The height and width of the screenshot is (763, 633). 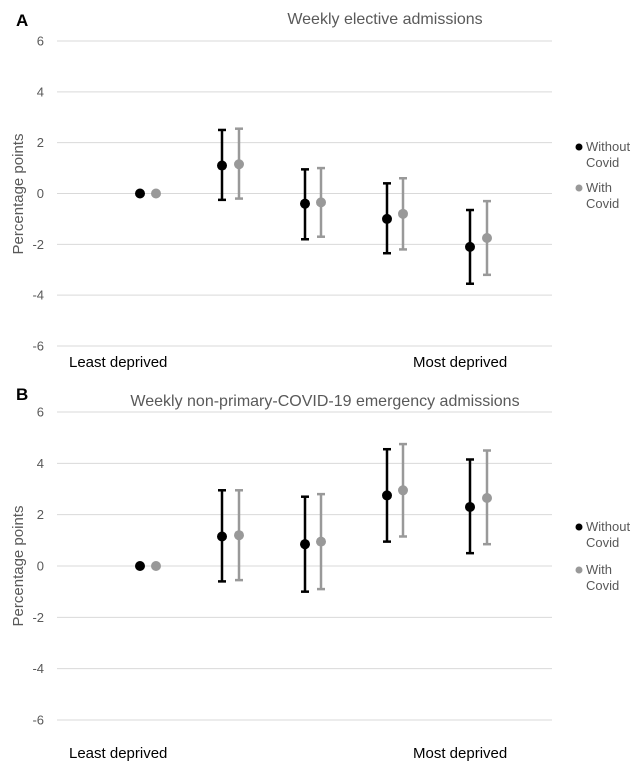 I want to click on y-axis-label-a: Percentage points, so click(x=18, y=194).